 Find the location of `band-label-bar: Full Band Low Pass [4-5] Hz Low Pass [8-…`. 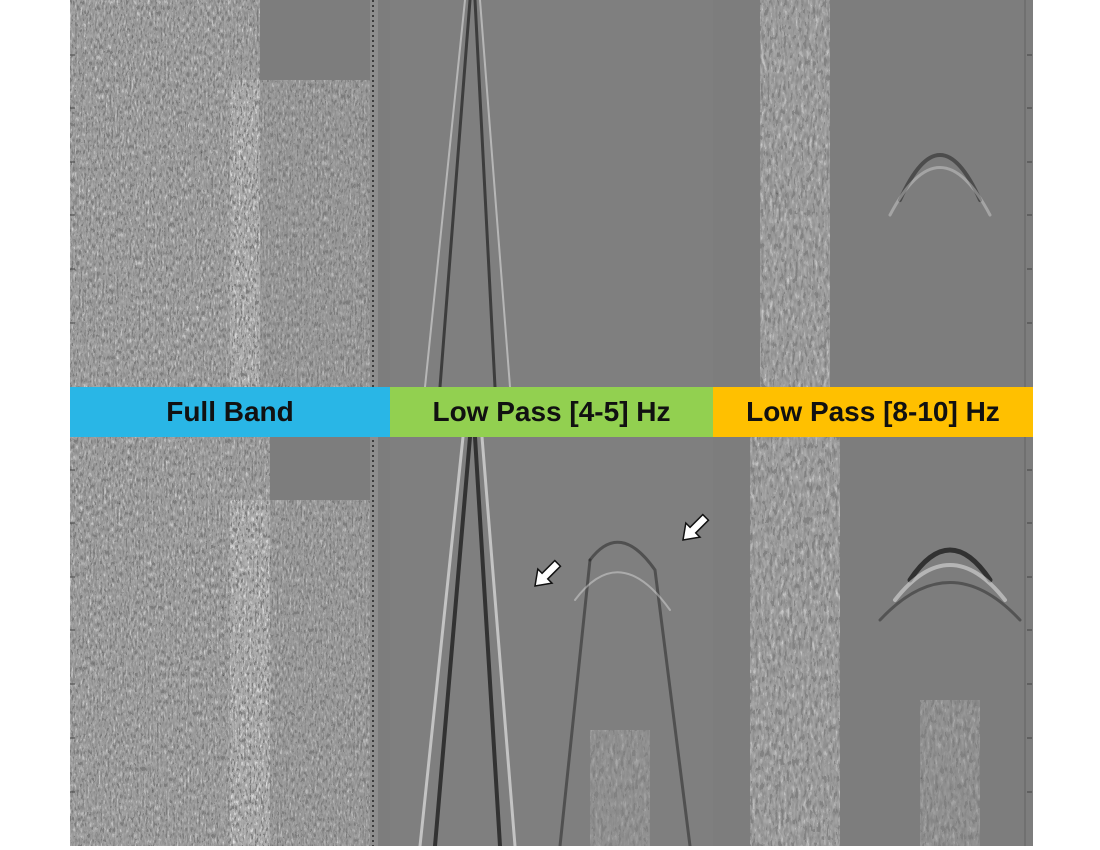

band-label-bar: Full Band Low Pass [4-5] Hz Low Pass [8-… is located at coordinates (551, 412).